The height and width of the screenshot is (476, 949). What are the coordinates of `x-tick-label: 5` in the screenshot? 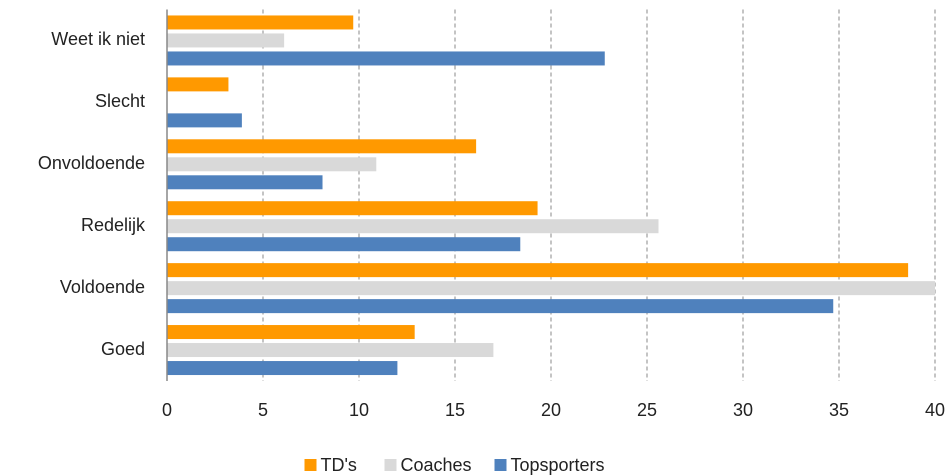 It's located at (263, 410).